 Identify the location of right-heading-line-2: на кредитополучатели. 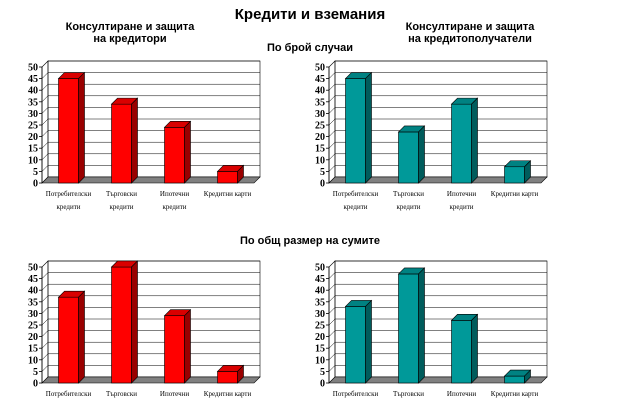
(470, 39).